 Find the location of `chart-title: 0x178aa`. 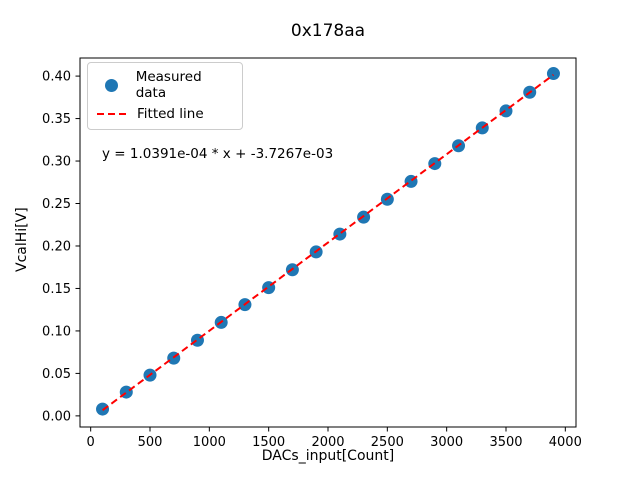

chart-title: 0x178aa is located at coordinates (328, 31).